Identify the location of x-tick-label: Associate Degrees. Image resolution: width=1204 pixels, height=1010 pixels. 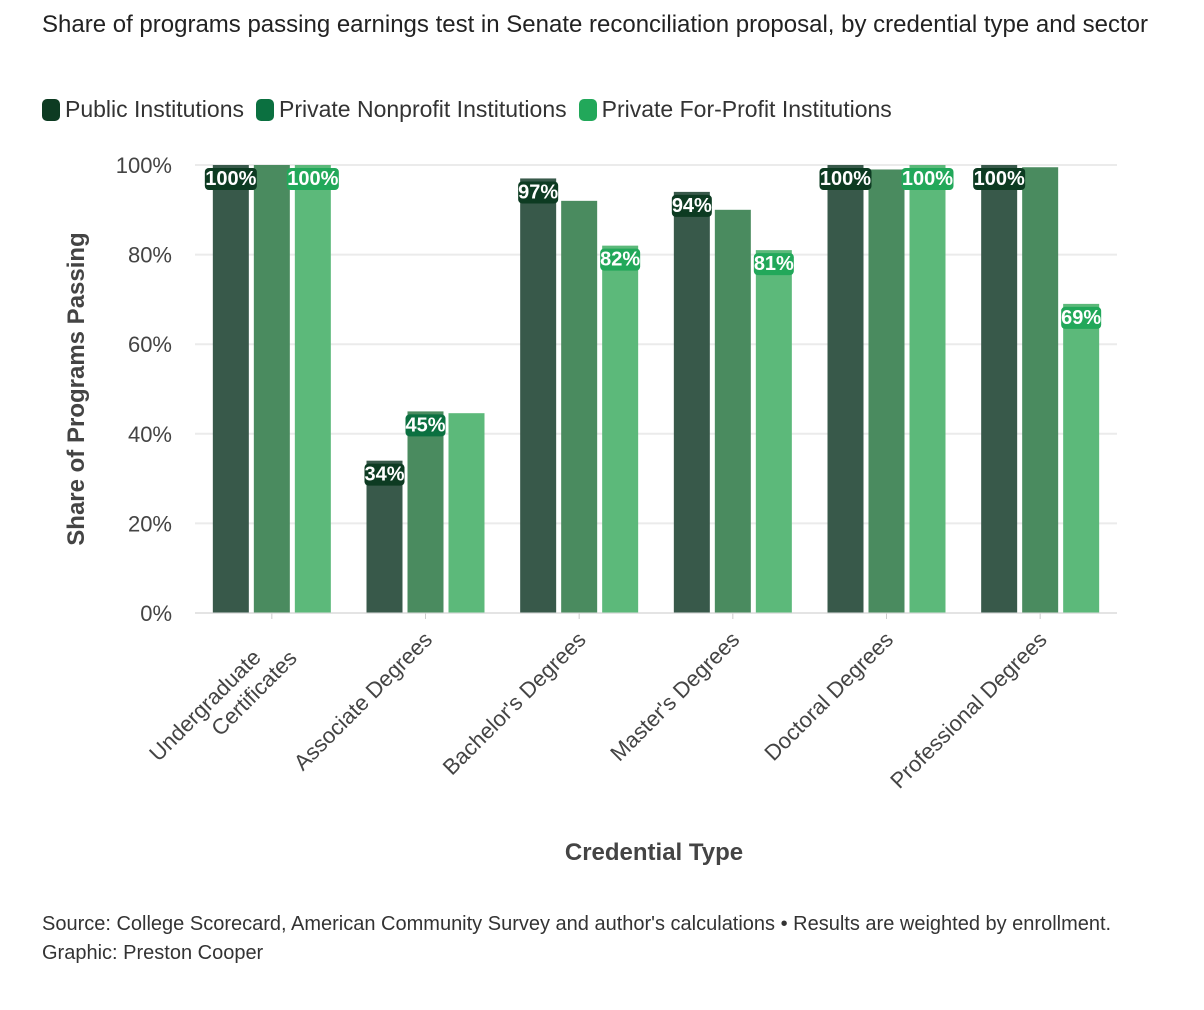
(363, 701).